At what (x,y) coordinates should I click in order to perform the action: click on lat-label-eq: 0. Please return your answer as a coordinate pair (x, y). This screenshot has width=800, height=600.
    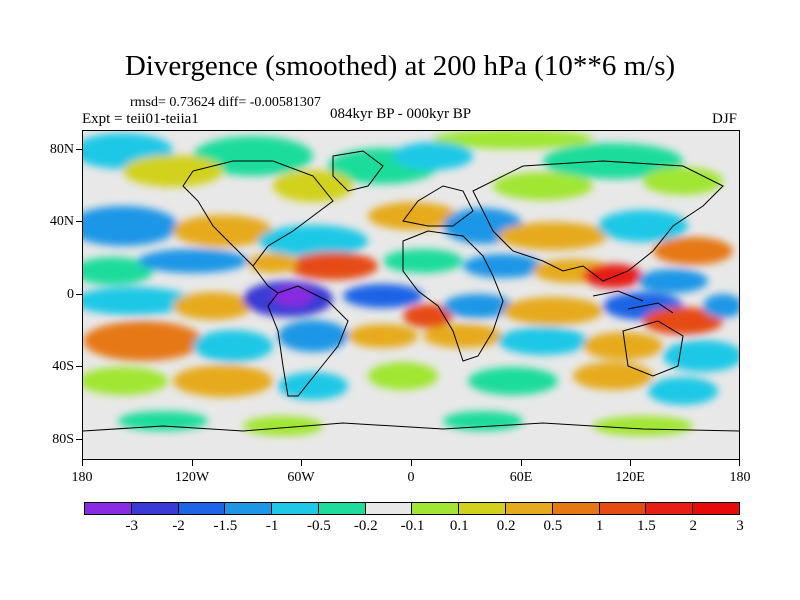
    Looking at the image, I should click on (70, 294).